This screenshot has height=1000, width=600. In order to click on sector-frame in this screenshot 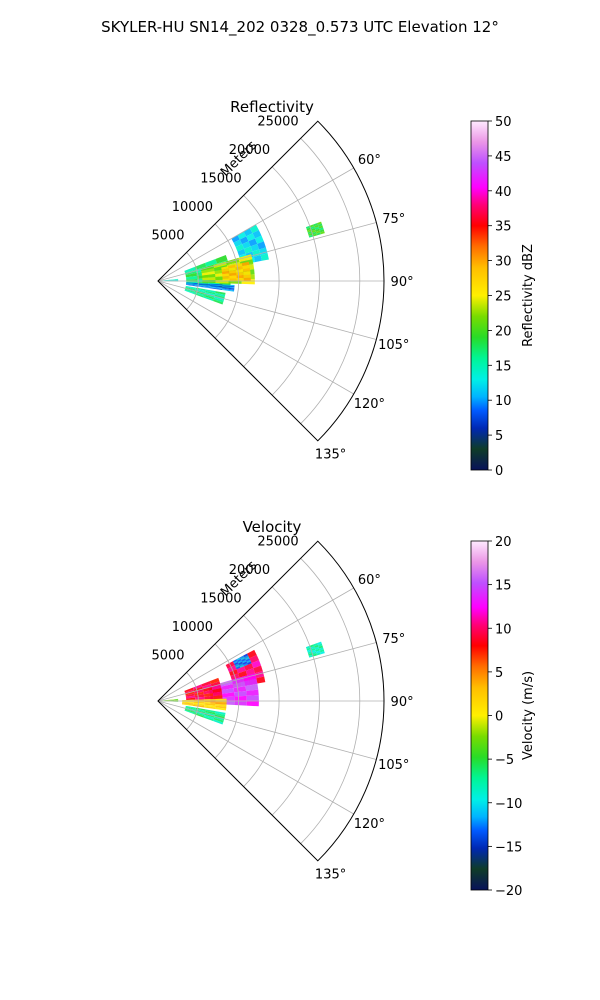, I will do `click(271, 281)`.